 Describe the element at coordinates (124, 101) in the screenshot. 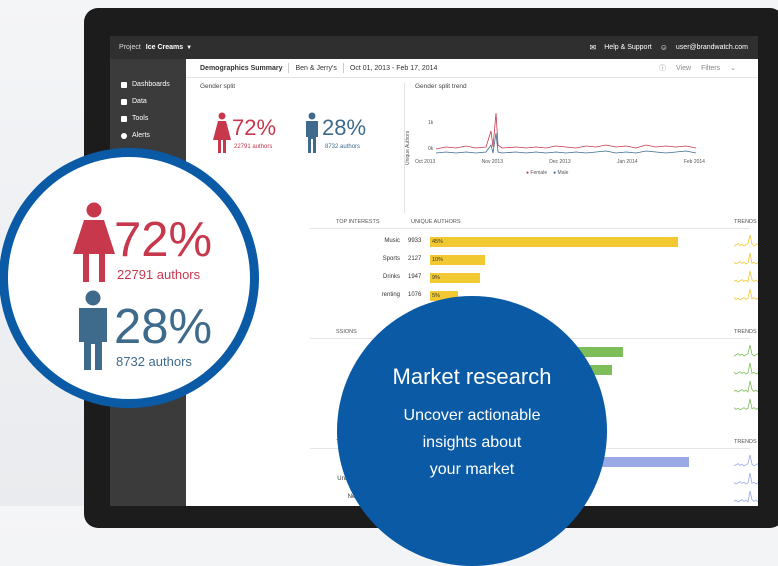

I see `grid-icon` at that location.